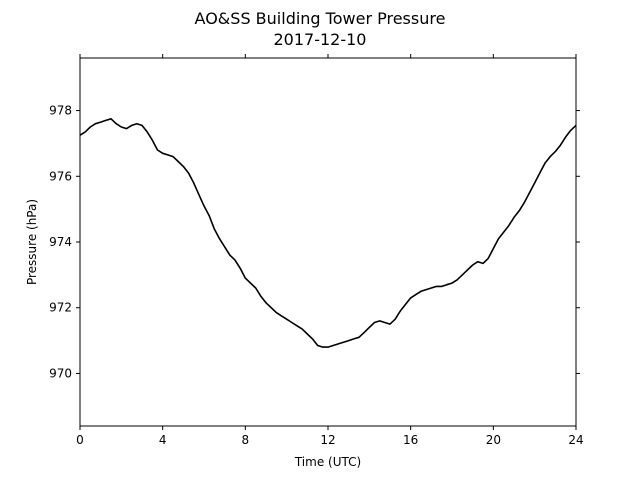 The height and width of the screenshot is (480, 640). I want to click on x-axis-label: Time (UTC), so click(327, 462).